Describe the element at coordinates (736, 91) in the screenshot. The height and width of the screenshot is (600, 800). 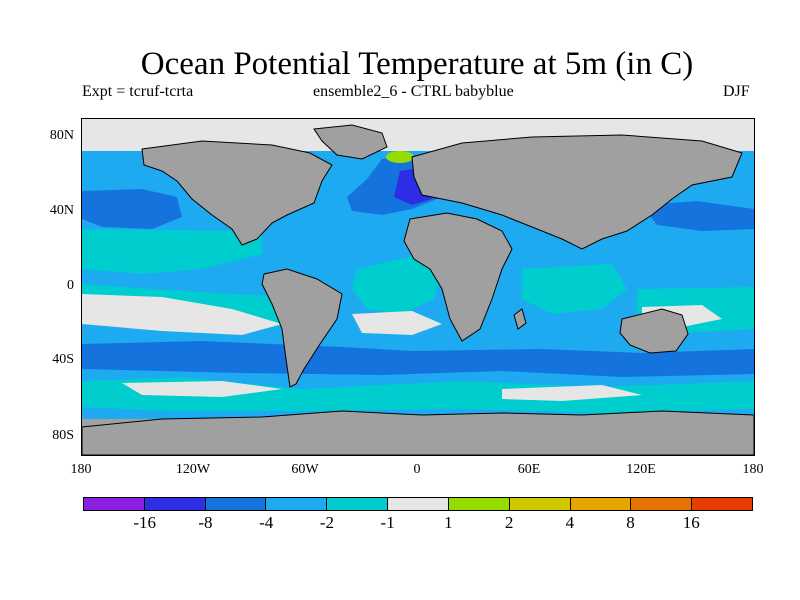
I see `season-label: DJF` at that location.